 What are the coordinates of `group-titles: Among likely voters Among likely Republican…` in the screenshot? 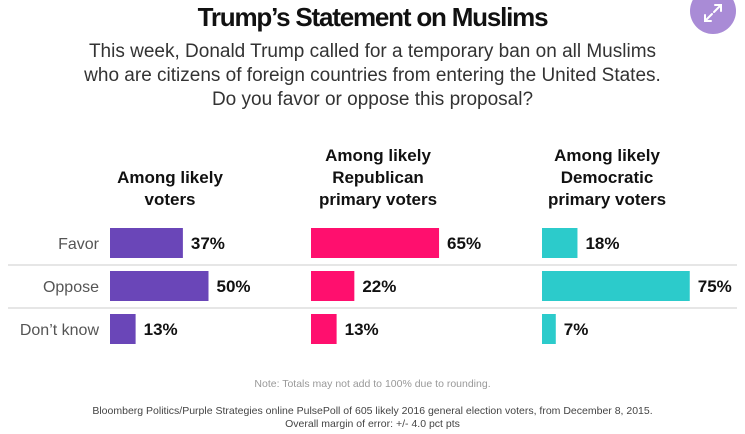 It's located at (391, 177).